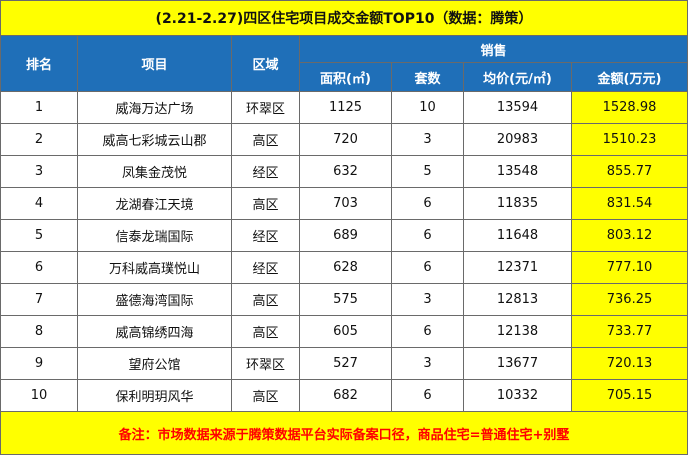  What do you see at coordinates (629, 395) in the screenshot?
I see `cell-amount: 705.15` at bounding box center [629, 395].